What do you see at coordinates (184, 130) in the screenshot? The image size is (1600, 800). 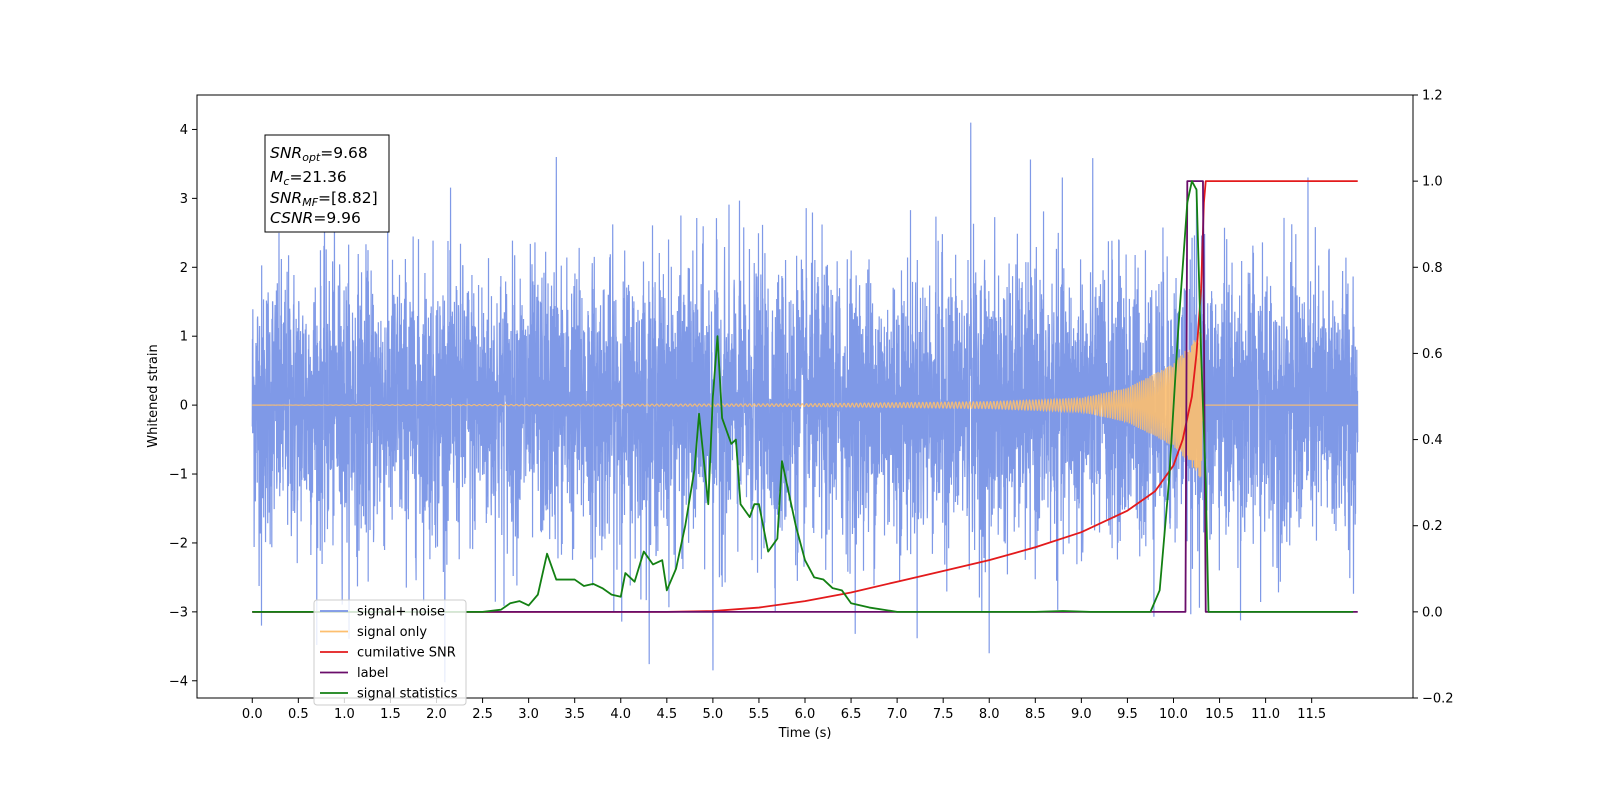 I see `y-tick-label: 4` at bounding box center [184, 130].